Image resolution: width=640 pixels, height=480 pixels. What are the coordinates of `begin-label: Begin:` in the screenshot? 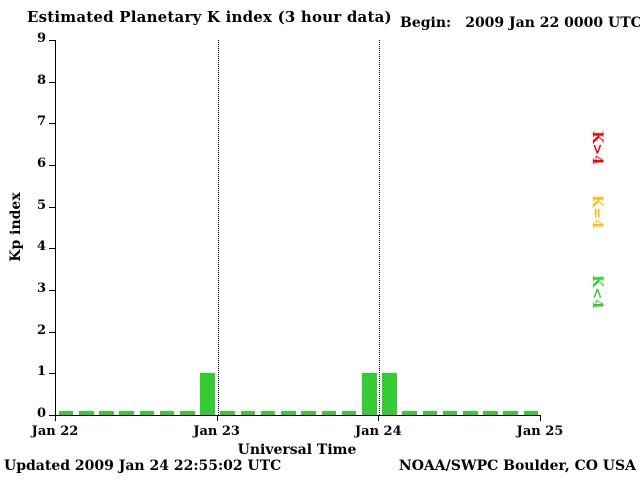 It's located at (426, 23).